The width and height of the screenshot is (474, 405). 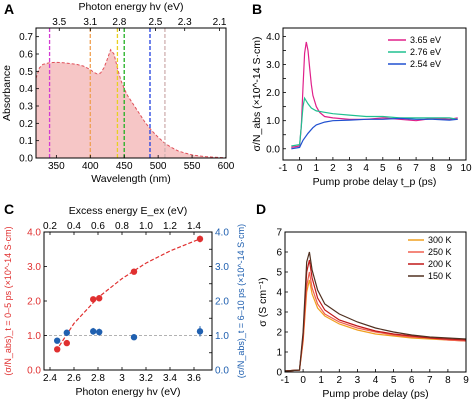 I want to click on right-tick-label: 4.0, so click(x=222, y=233).